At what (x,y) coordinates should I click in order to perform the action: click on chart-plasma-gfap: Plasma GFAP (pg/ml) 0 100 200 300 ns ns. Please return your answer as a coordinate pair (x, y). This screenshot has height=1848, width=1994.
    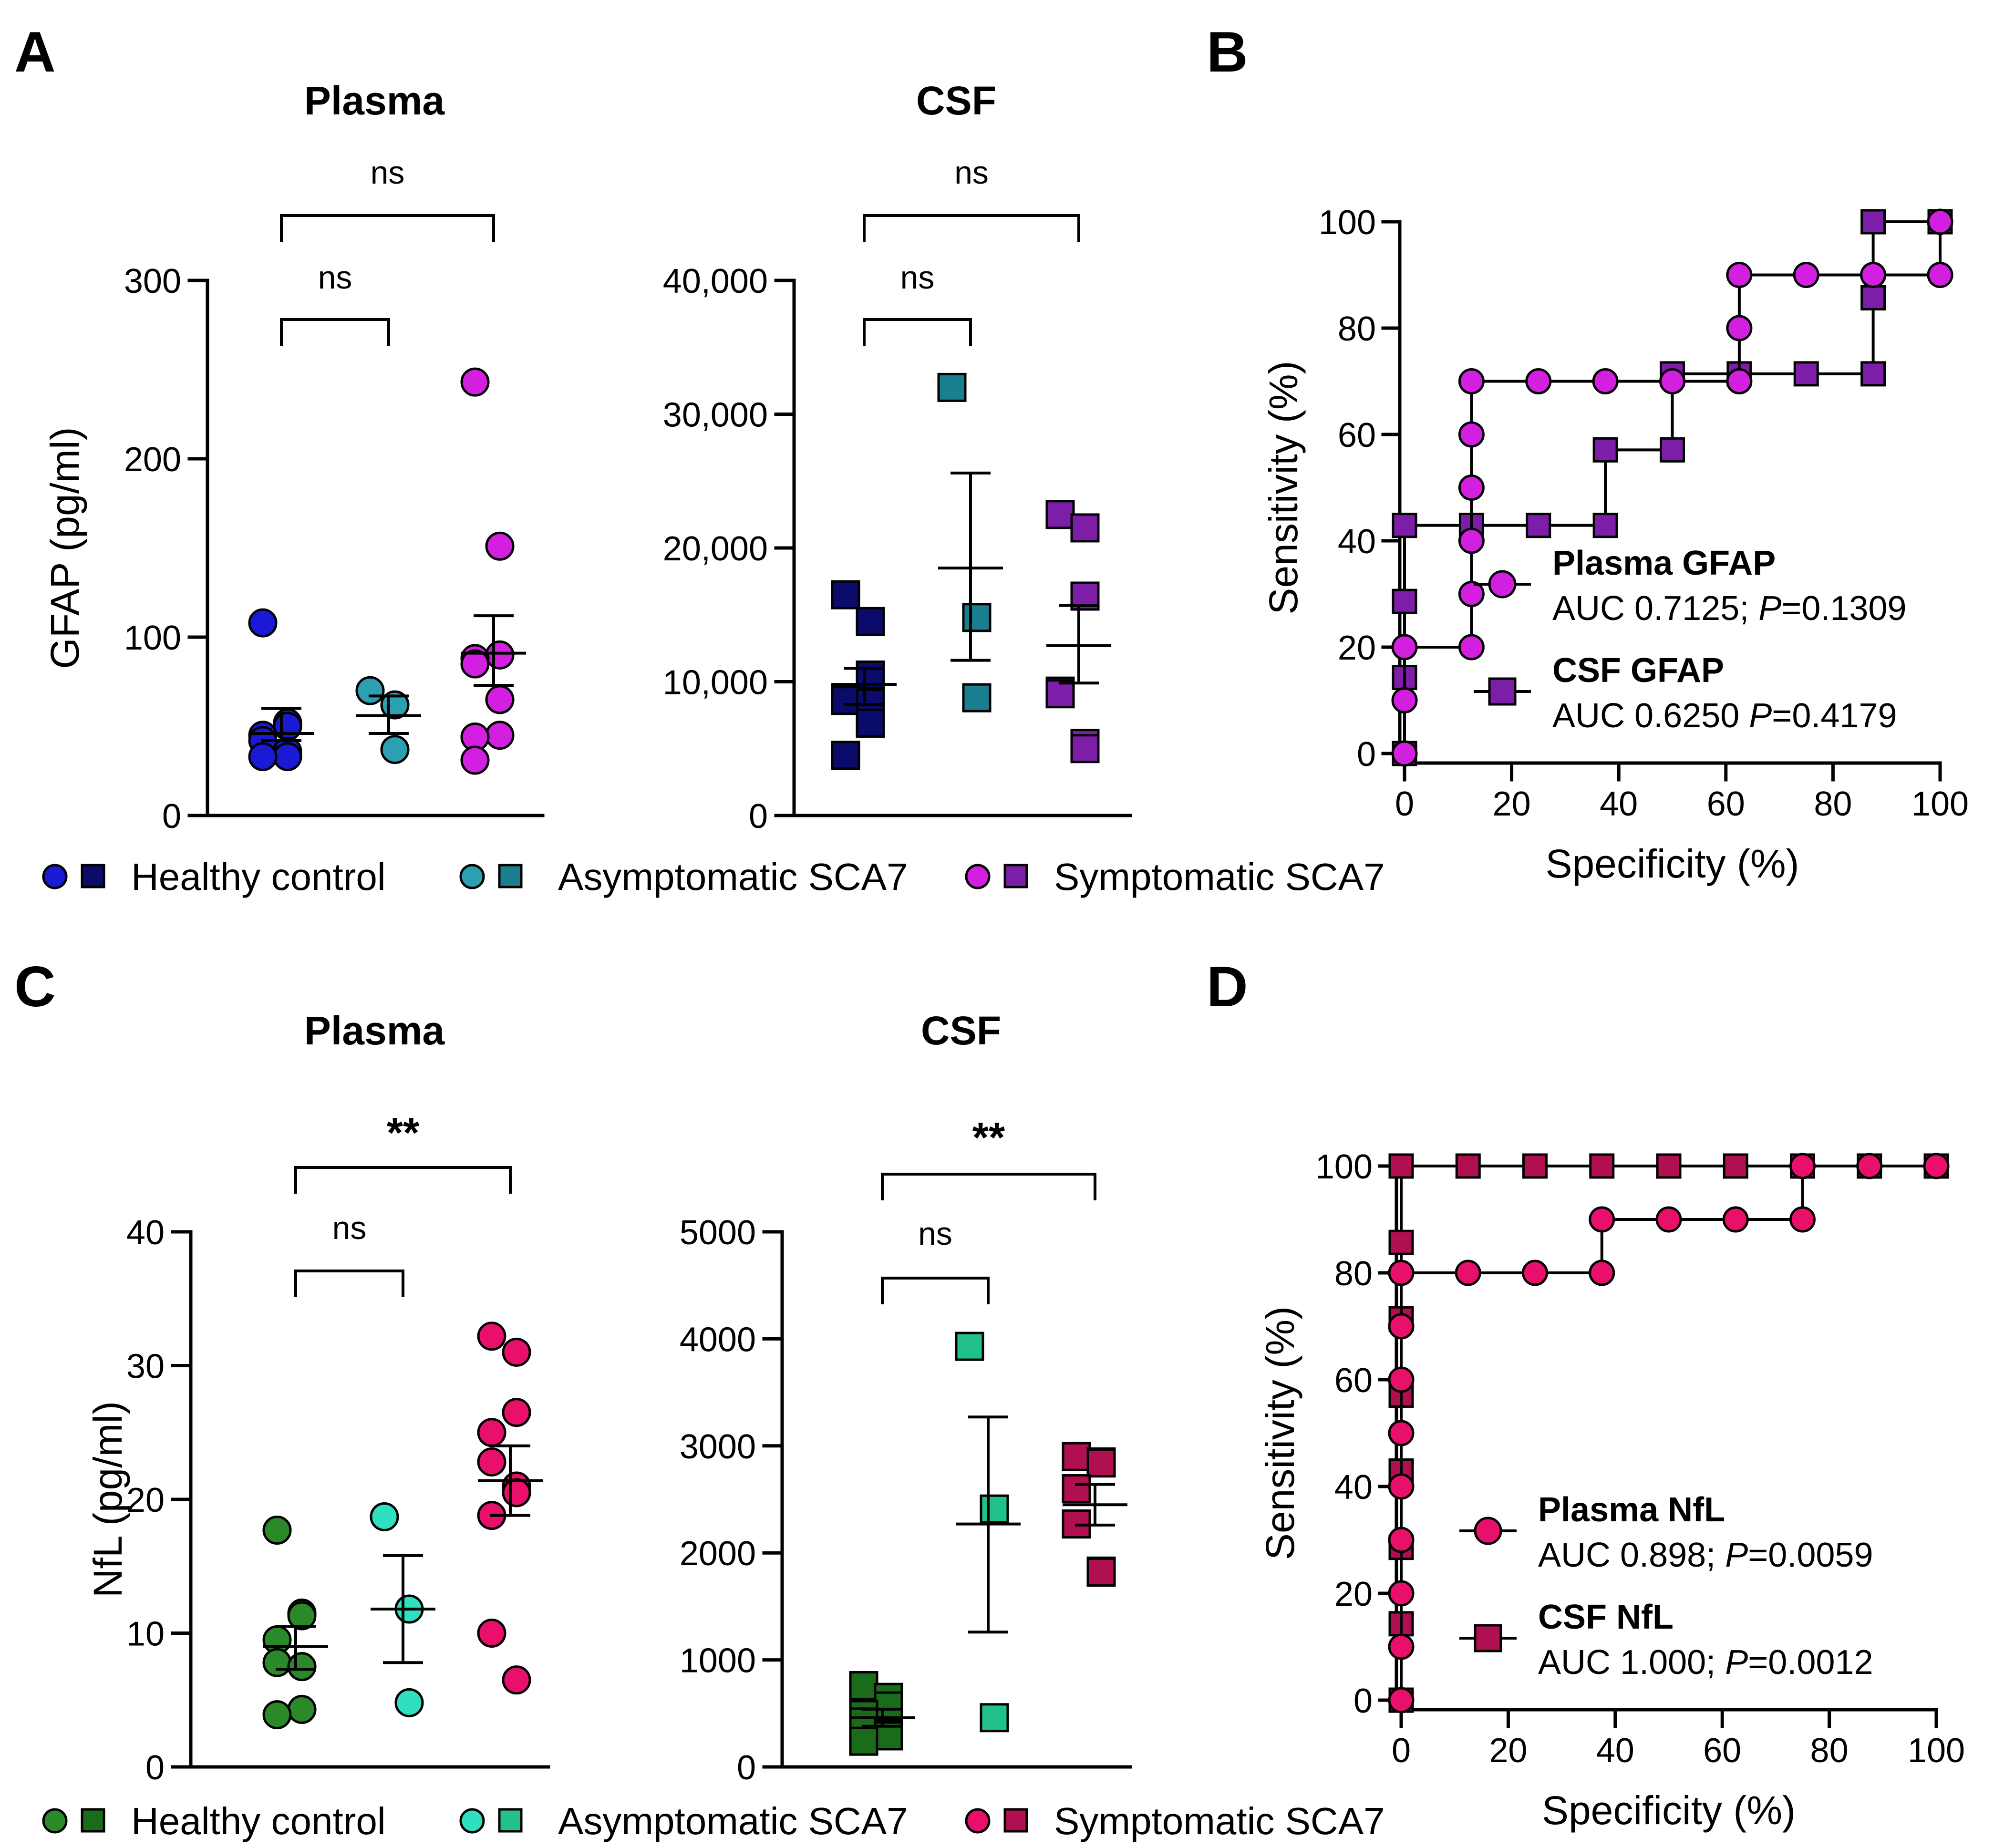
    Looking at the image, I should click on (293, 457).